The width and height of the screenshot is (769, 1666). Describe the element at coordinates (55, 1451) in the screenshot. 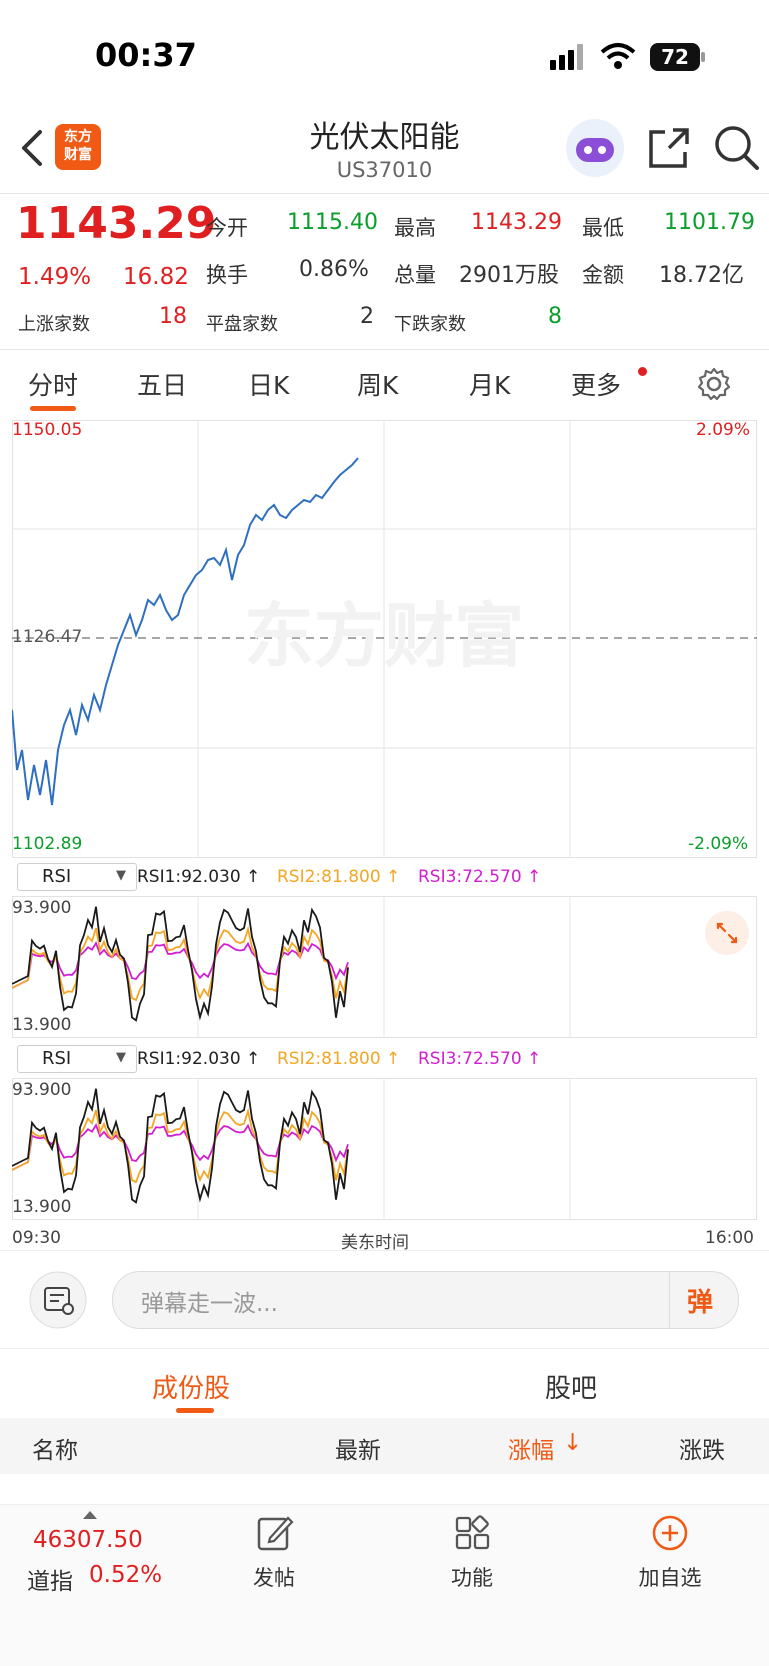

I see `col-name: 名称` at that location.